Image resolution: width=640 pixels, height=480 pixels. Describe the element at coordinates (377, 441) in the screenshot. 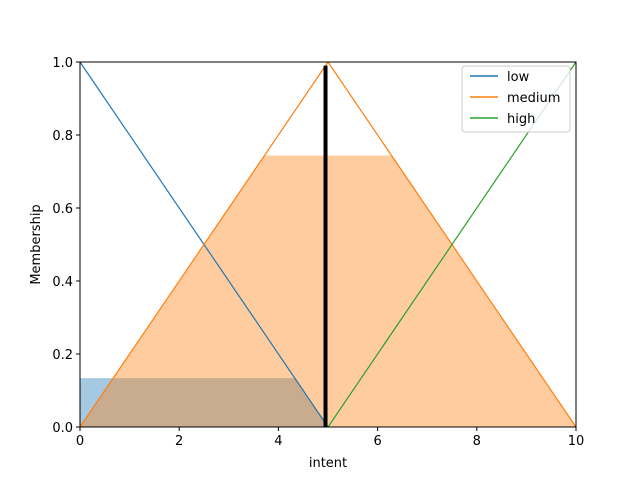

I see `x-tick-label: 6` at that location.